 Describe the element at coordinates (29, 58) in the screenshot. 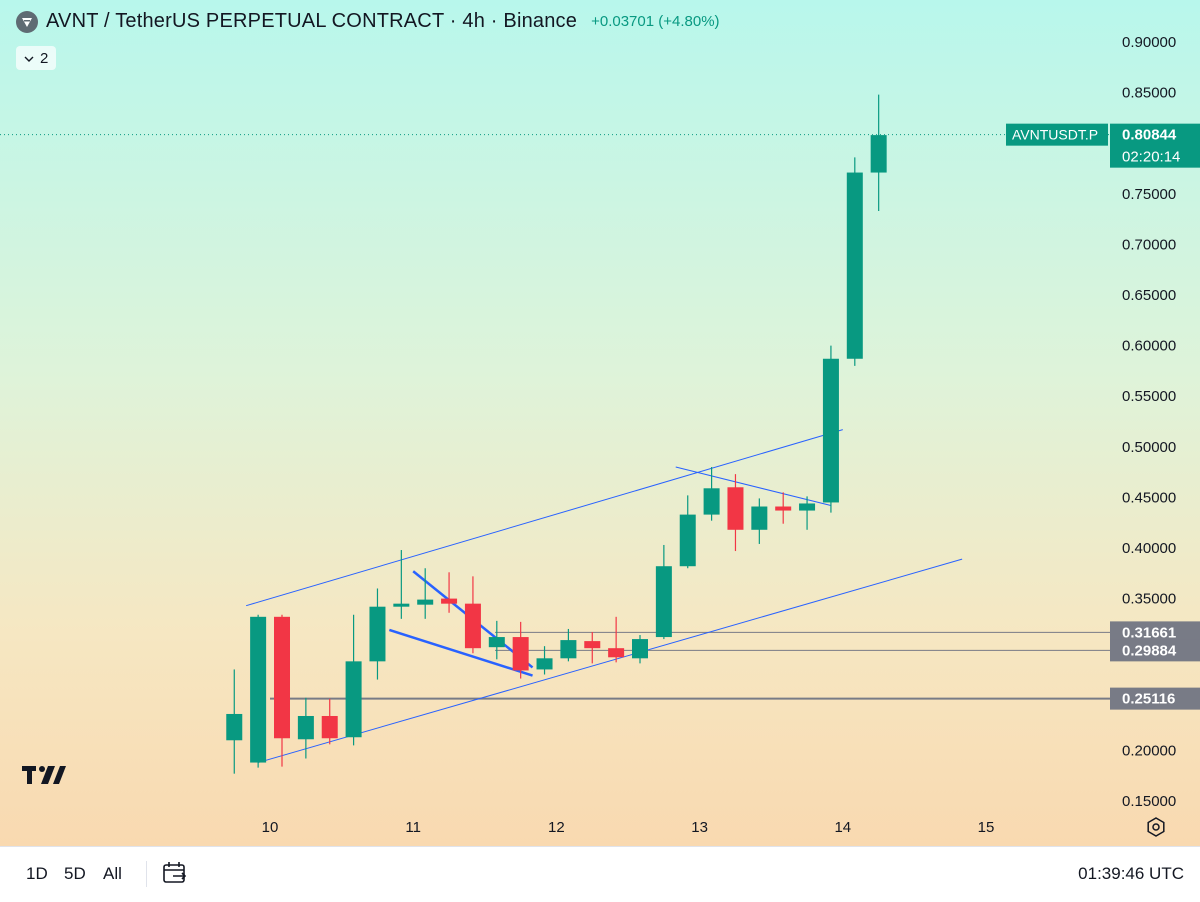

I see `chevron-down-icon` at that location.